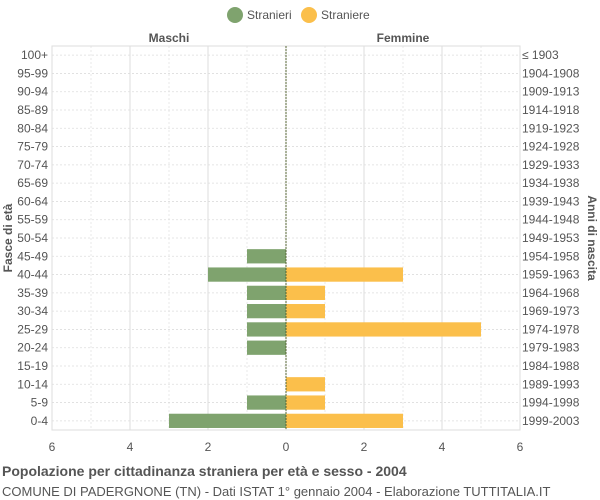 The width and height of the screenshot is (600, 500). What do you see at coordinates (551, 73) in the screenshot?
I see `birth-year-label: 1904-1908` at bounding box center [551, 73].